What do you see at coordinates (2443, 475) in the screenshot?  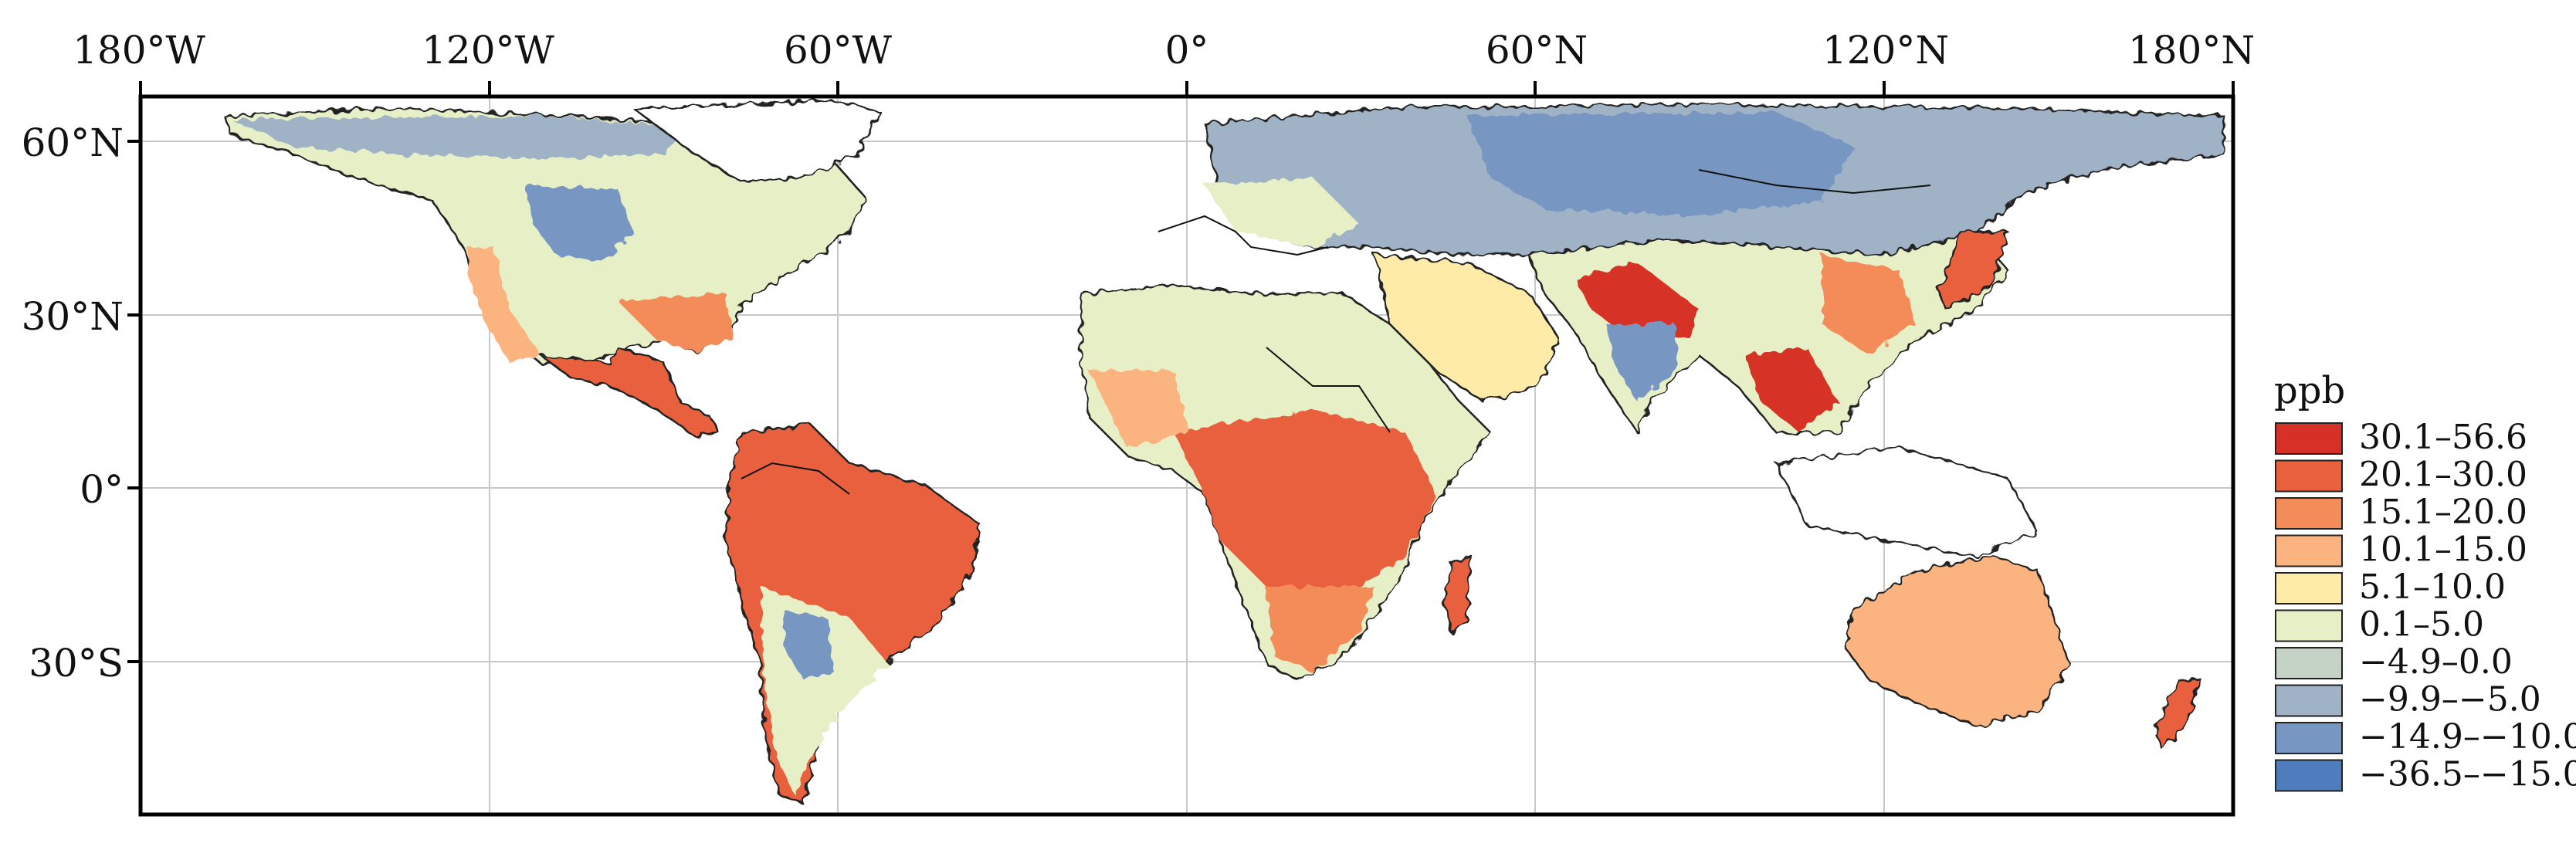 I see `legend-label-1: 20.1–30.0` at bounding box center [2443, 475].